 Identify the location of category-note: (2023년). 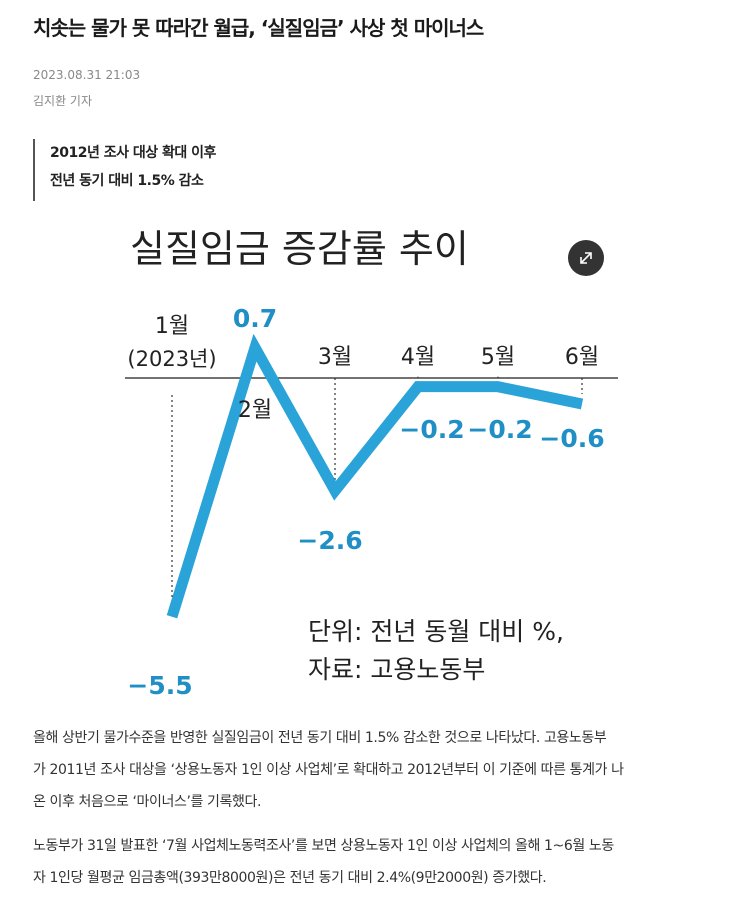
(171, 359).